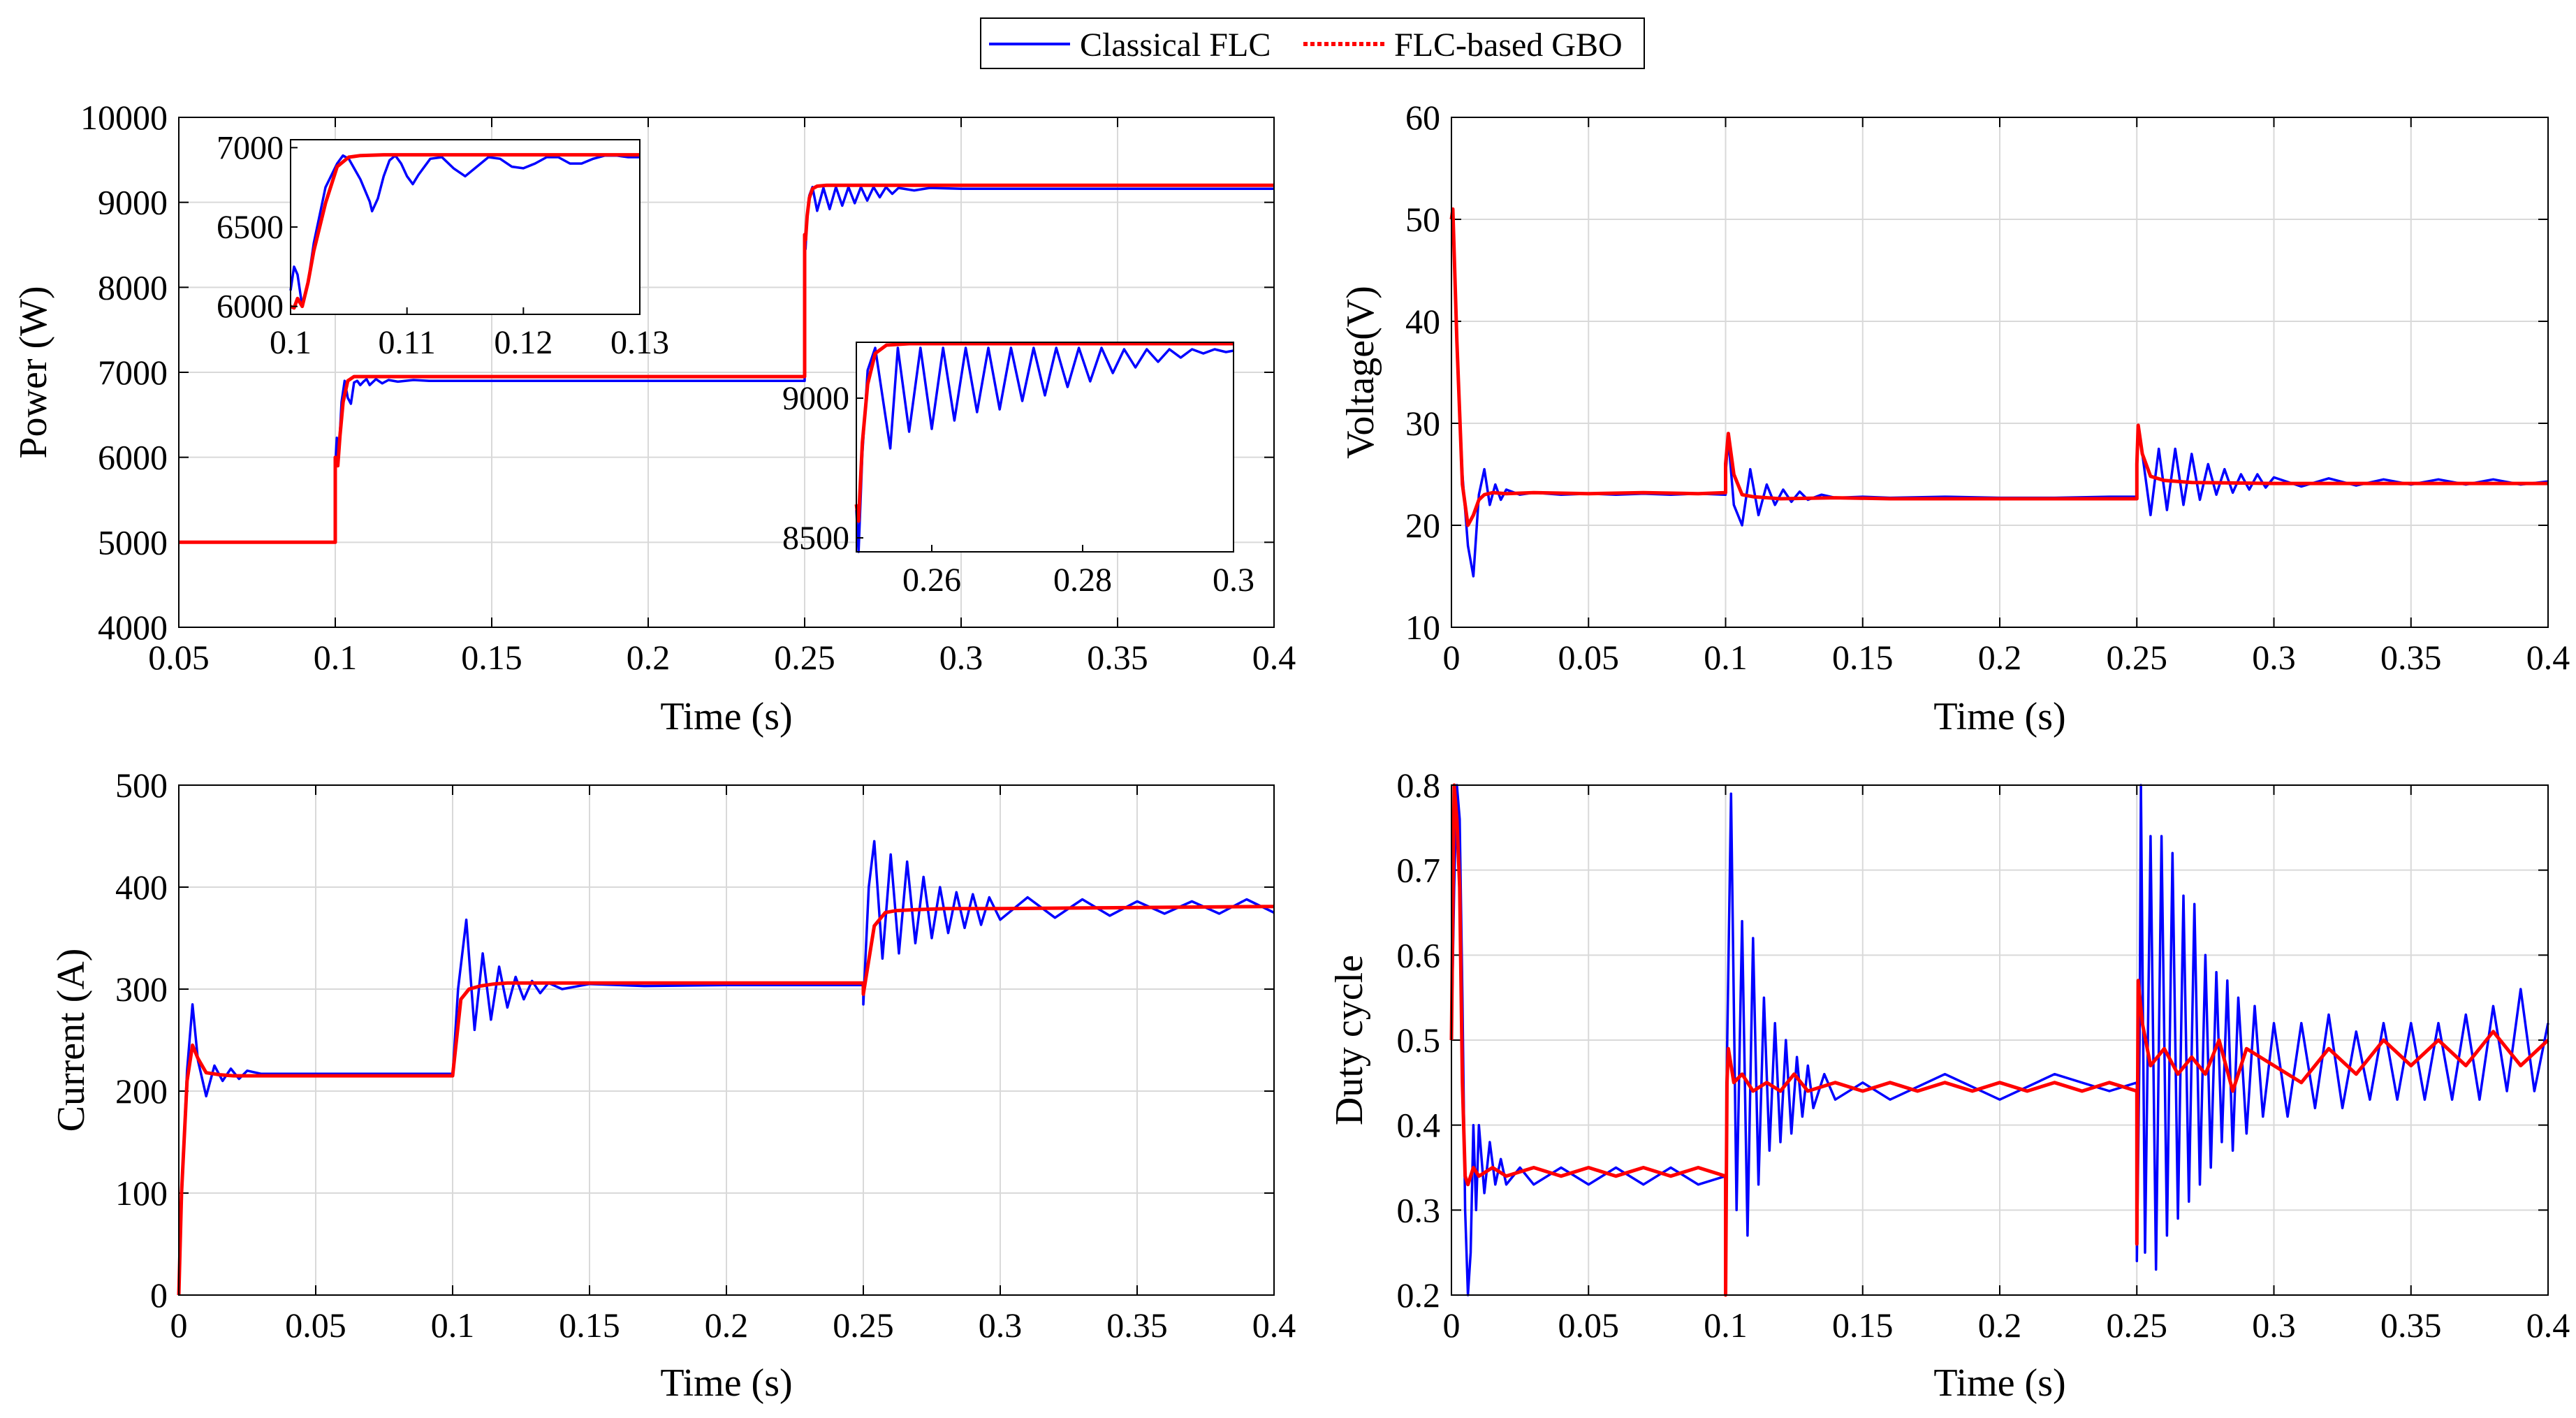 This screenshot has width=2576, height=1418. Describe the element at coordinates (1349, 1040) in the screenshot. I see `duty-y-label: Duty cycle` at that location.